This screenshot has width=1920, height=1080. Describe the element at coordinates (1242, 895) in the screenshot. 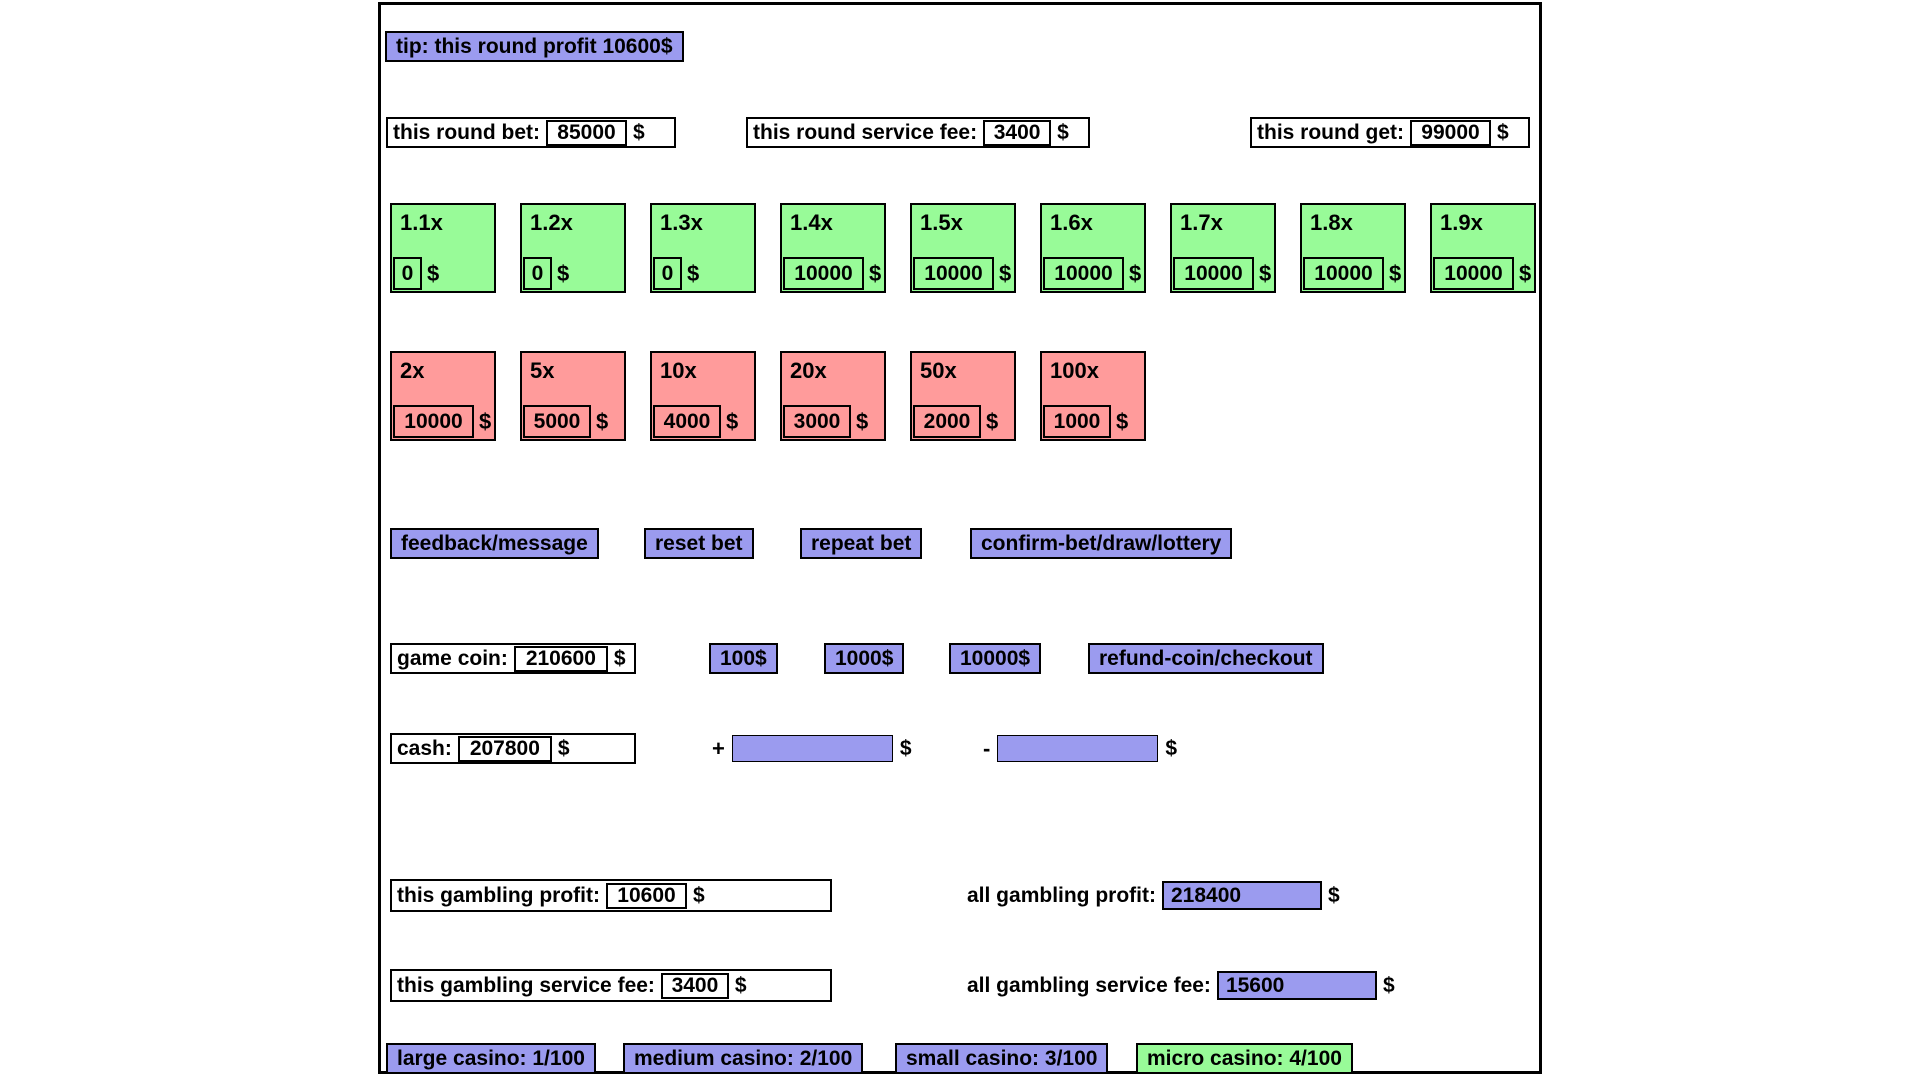

I see `all-gambling-profit-input` at that location.